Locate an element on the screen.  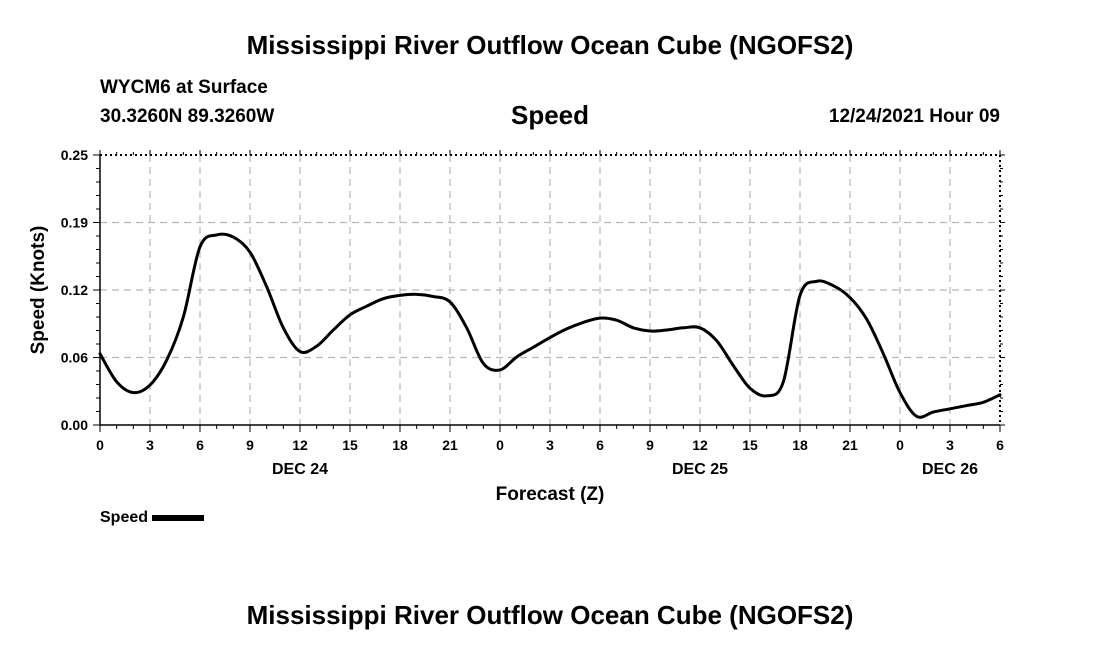
x-day-label: DEC 24 is located at coordinates (300, 469).